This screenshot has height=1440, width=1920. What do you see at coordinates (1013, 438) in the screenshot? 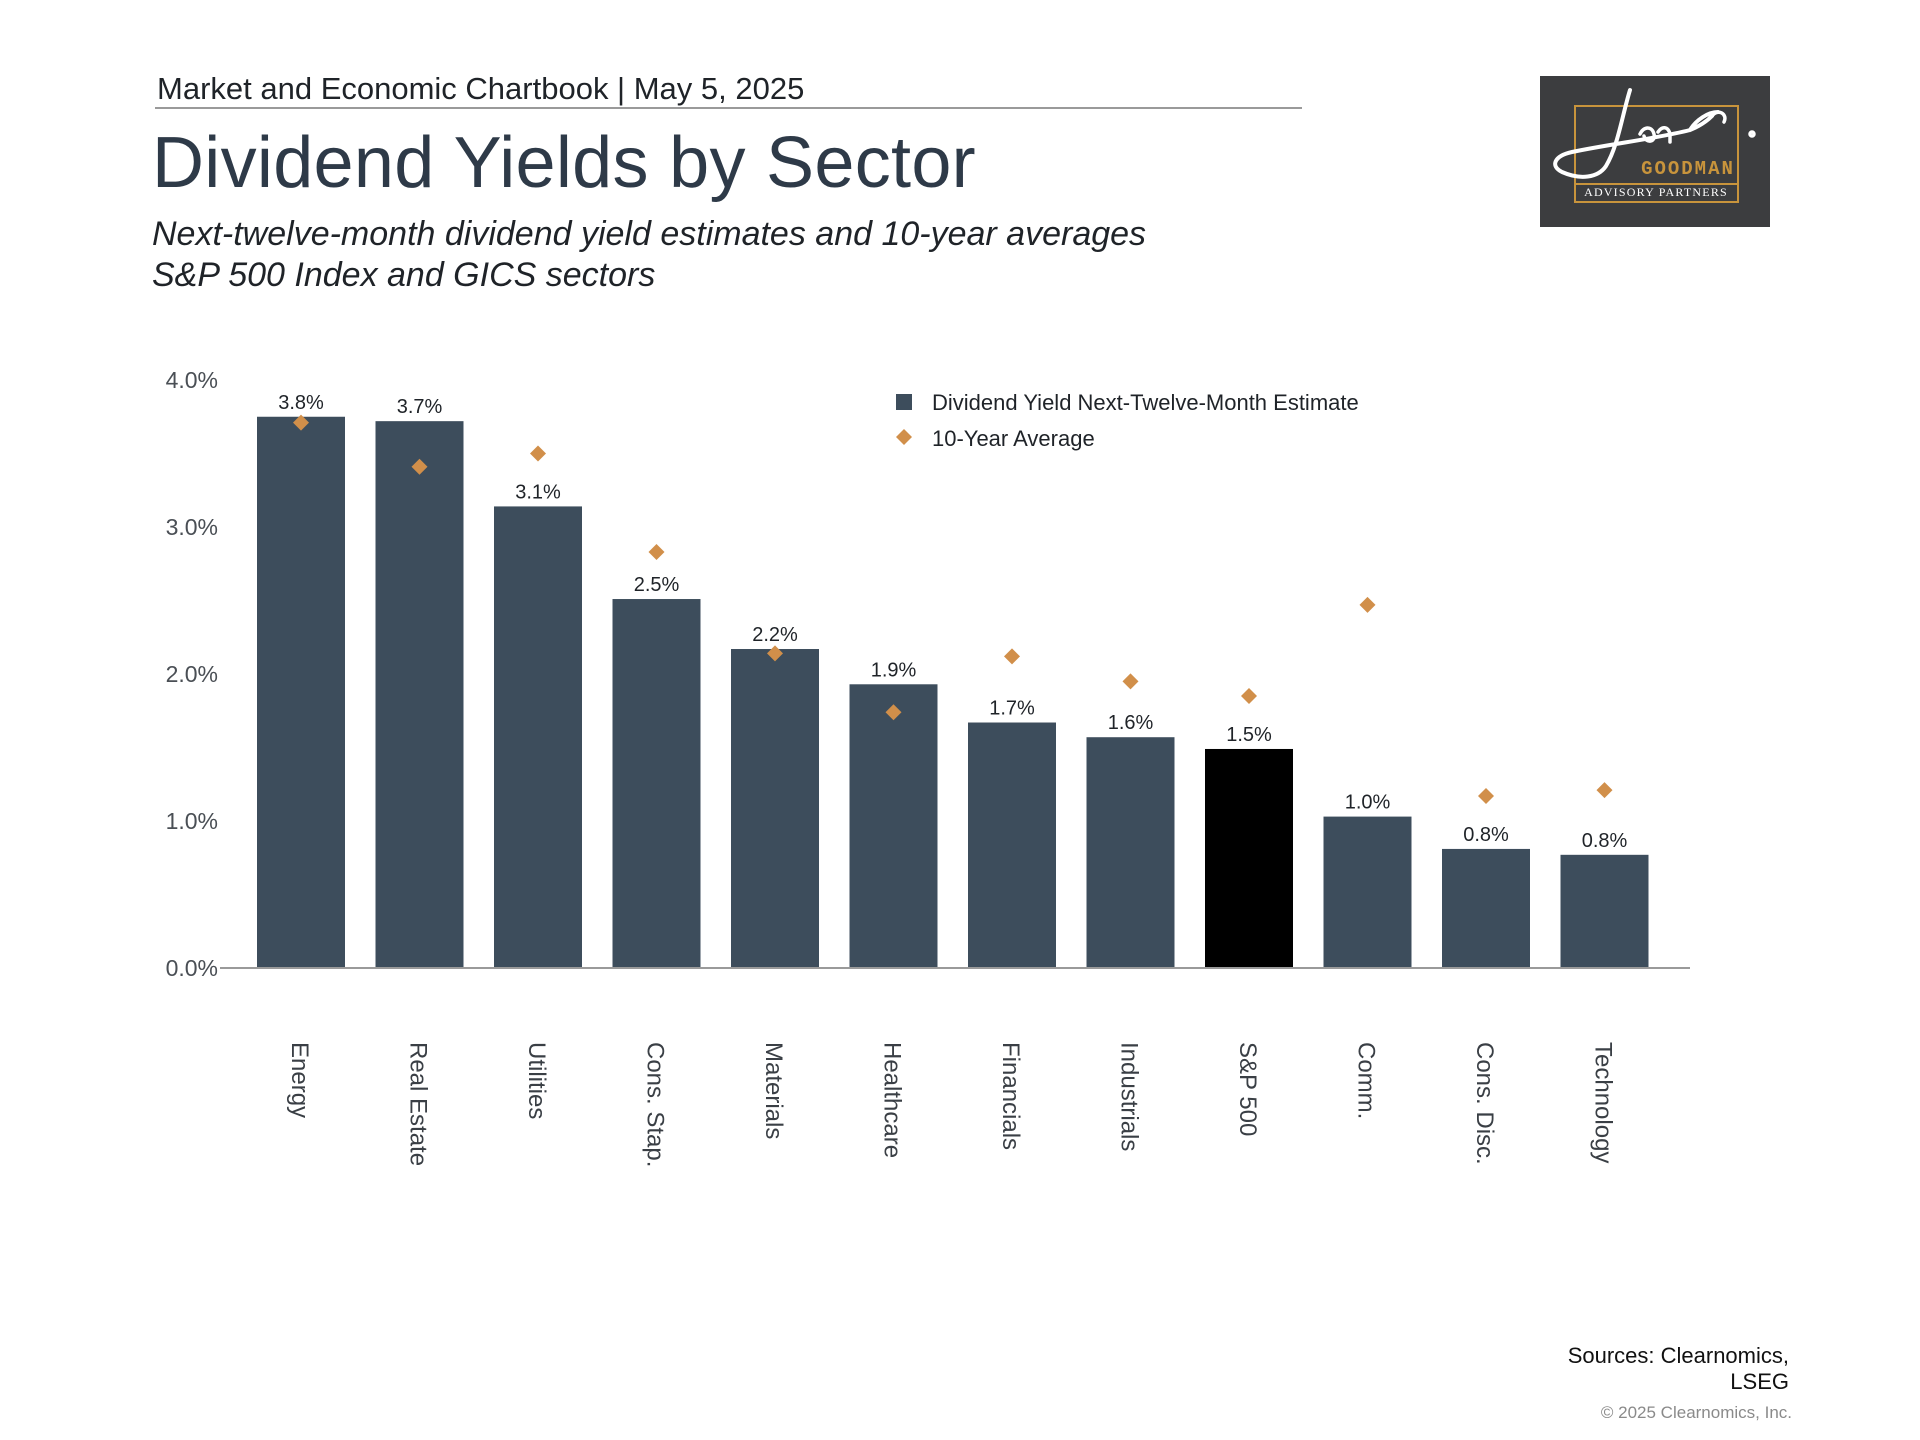
I see `legend-marker-label: 10-Year Average` at bounding box center [1013, 438].